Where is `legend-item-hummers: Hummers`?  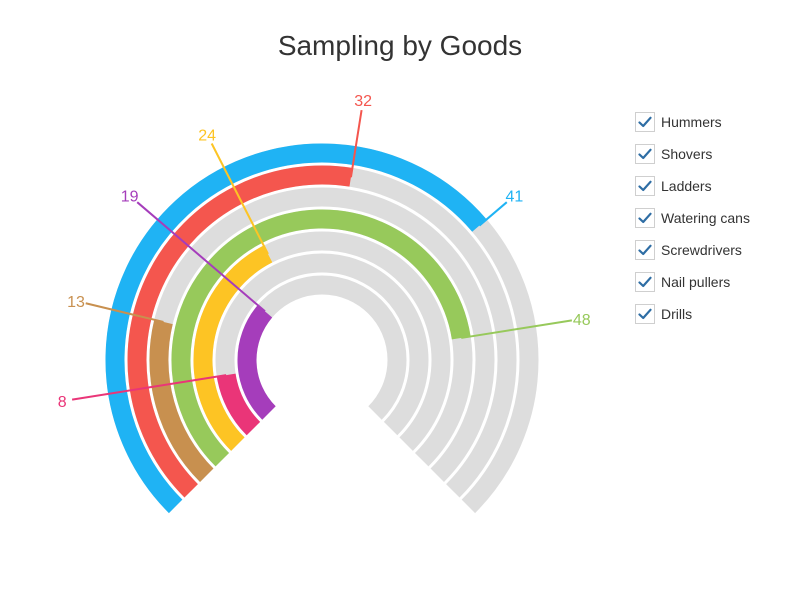
legend-item-hummers: Hummers is located at coordinates (692, 122).